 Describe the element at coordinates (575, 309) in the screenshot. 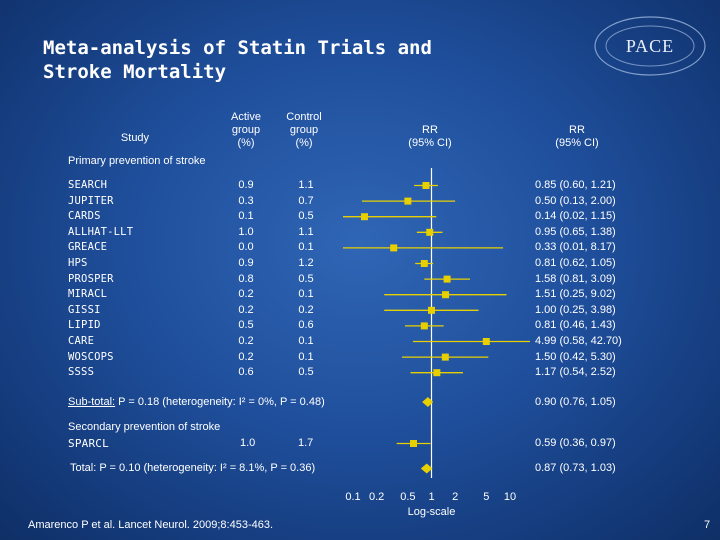

I see `rr-value-8: 1.00 (0.25, 3.98)` at that location.